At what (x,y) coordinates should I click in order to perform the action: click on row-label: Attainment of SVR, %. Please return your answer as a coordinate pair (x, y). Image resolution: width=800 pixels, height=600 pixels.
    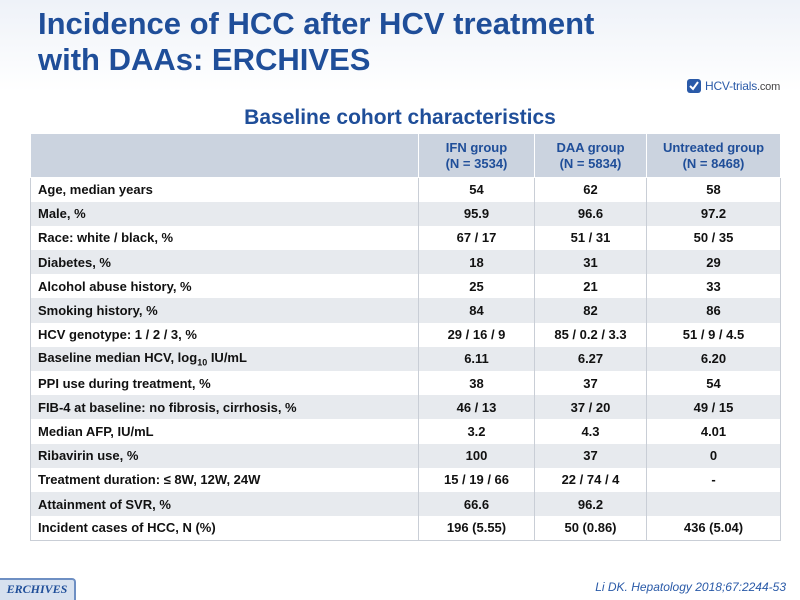
    Looking at the image, I should click on (224, 504).